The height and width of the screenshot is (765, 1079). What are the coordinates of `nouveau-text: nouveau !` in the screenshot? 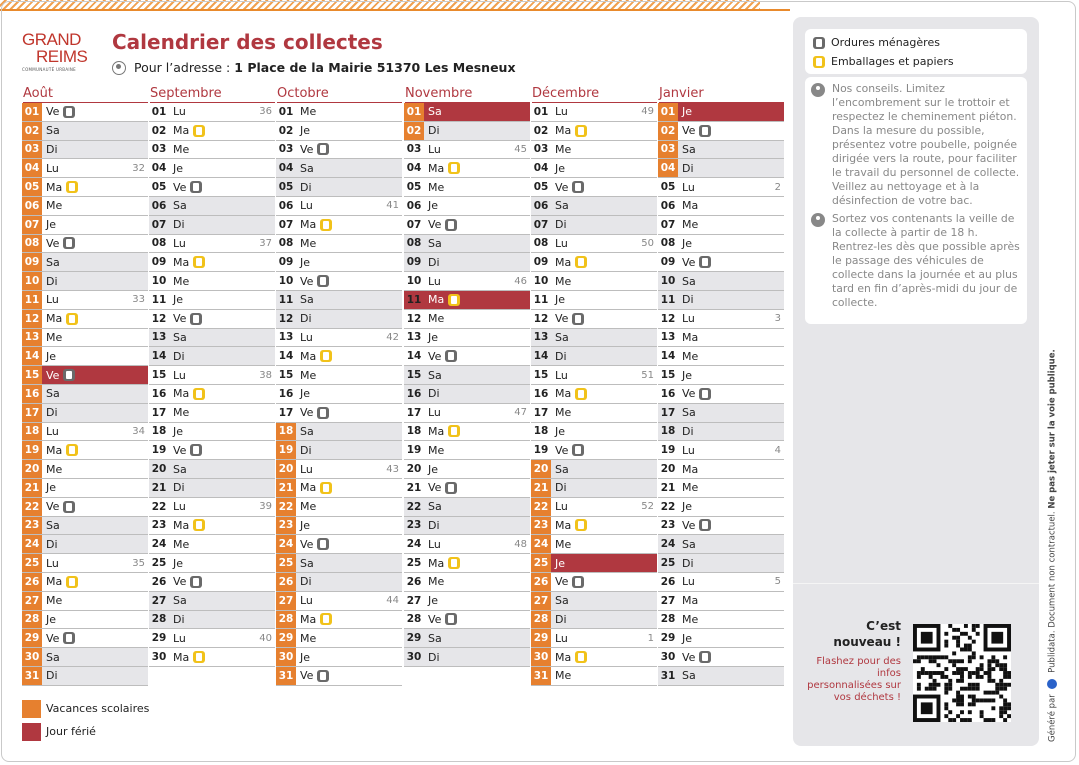 It's located at (867, 642).